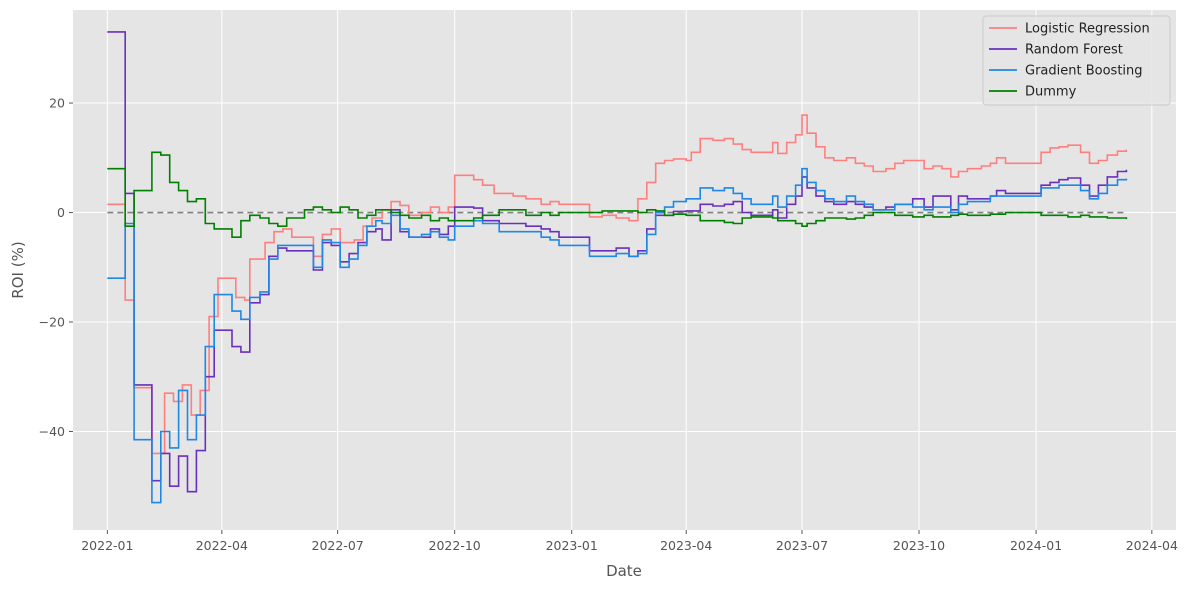  Describe the element at coordinates (1087, 29) in the screenshot. I see `legend-label-logistic-regression: Logistic Regression` at that location.